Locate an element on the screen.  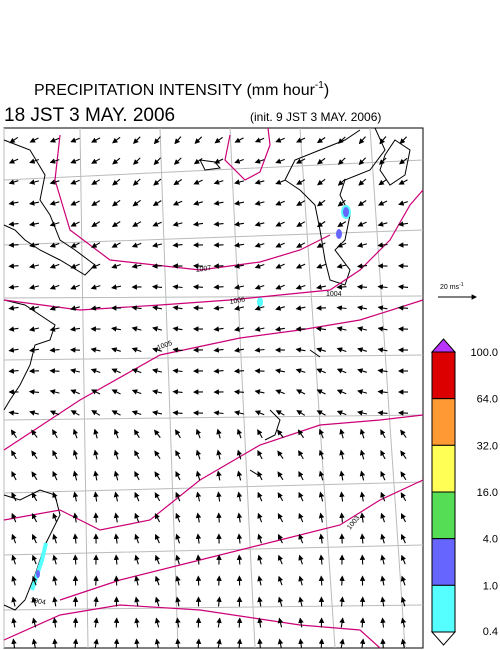
contour-label: 1007 is located at coordinates (203, 269).